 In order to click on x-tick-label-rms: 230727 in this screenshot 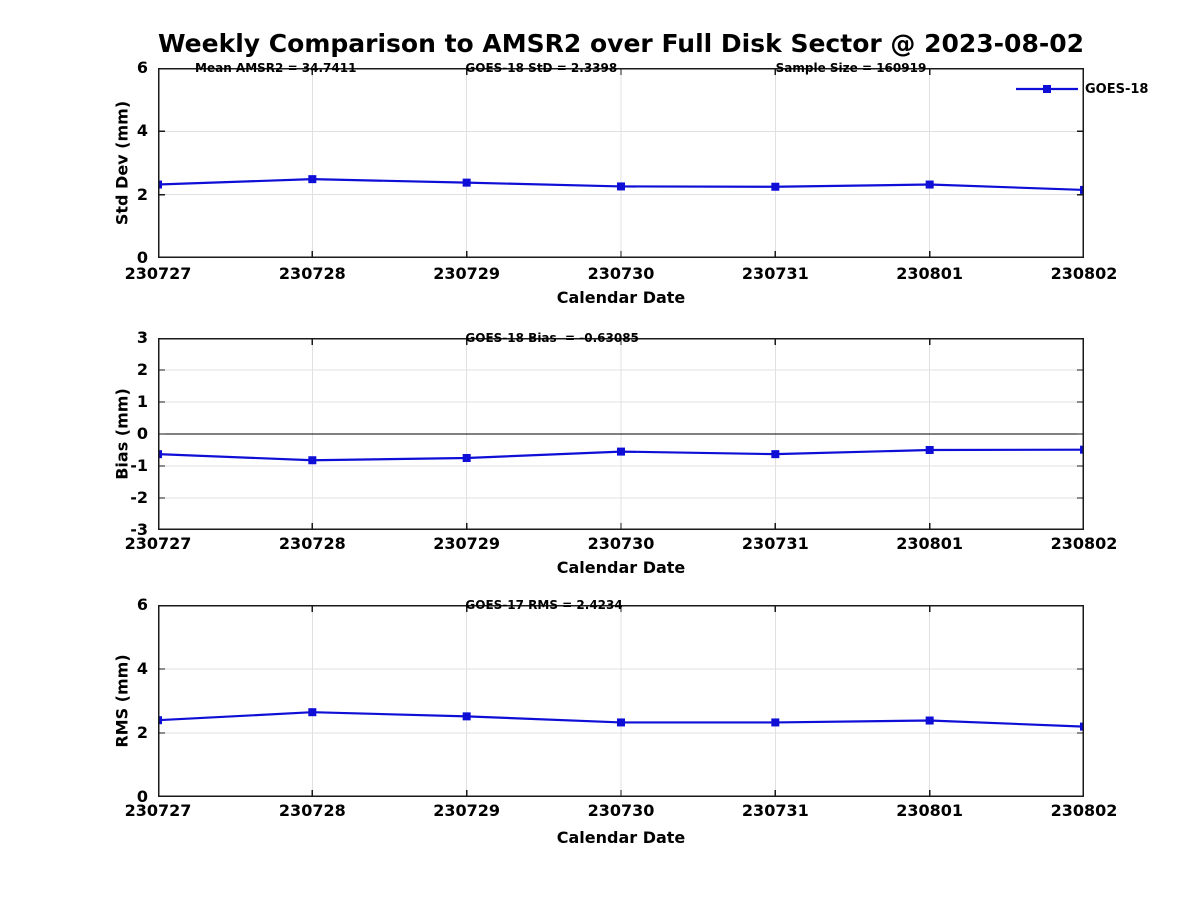, I will do `click(158, 810)`.